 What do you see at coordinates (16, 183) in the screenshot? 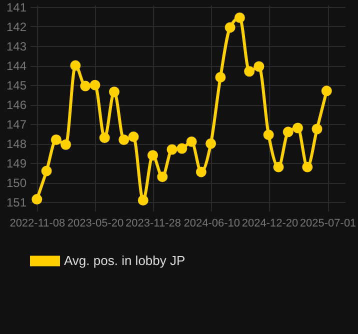
I see `y-tick-label: 150` at bounding box center [16, 183].